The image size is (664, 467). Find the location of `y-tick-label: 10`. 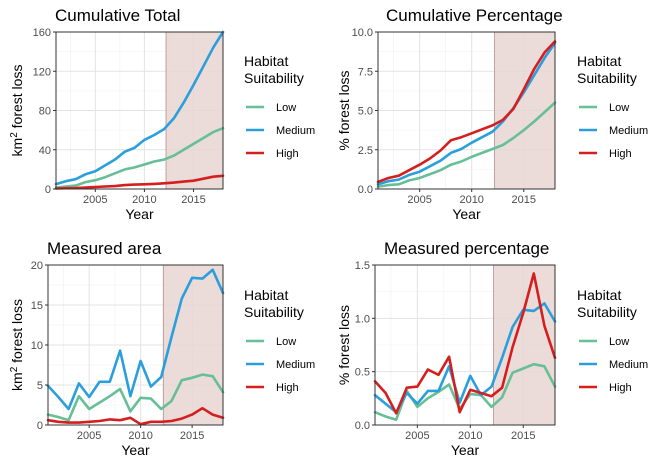

y-tick-label: 10 is located at coordinates (37, 346).